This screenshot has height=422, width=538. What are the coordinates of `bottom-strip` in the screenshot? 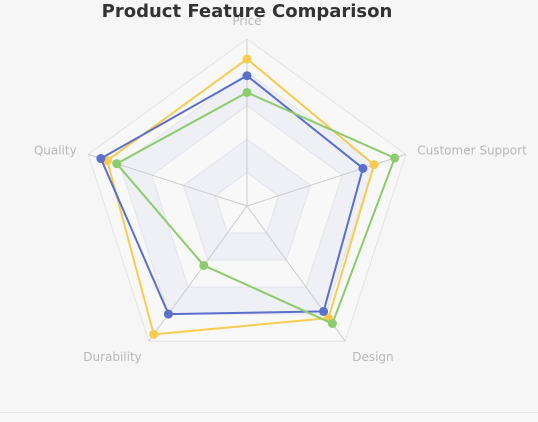 It's located at (269, 417).